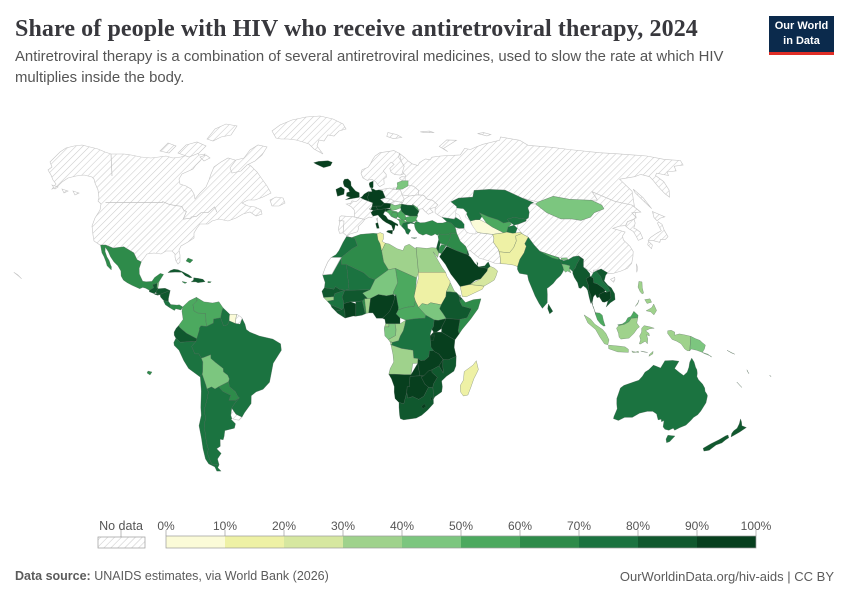  What do you see at coordinates (520, 526) in the screenshot?
I see `svg-text: 60%` at bounding box center [520, 526].